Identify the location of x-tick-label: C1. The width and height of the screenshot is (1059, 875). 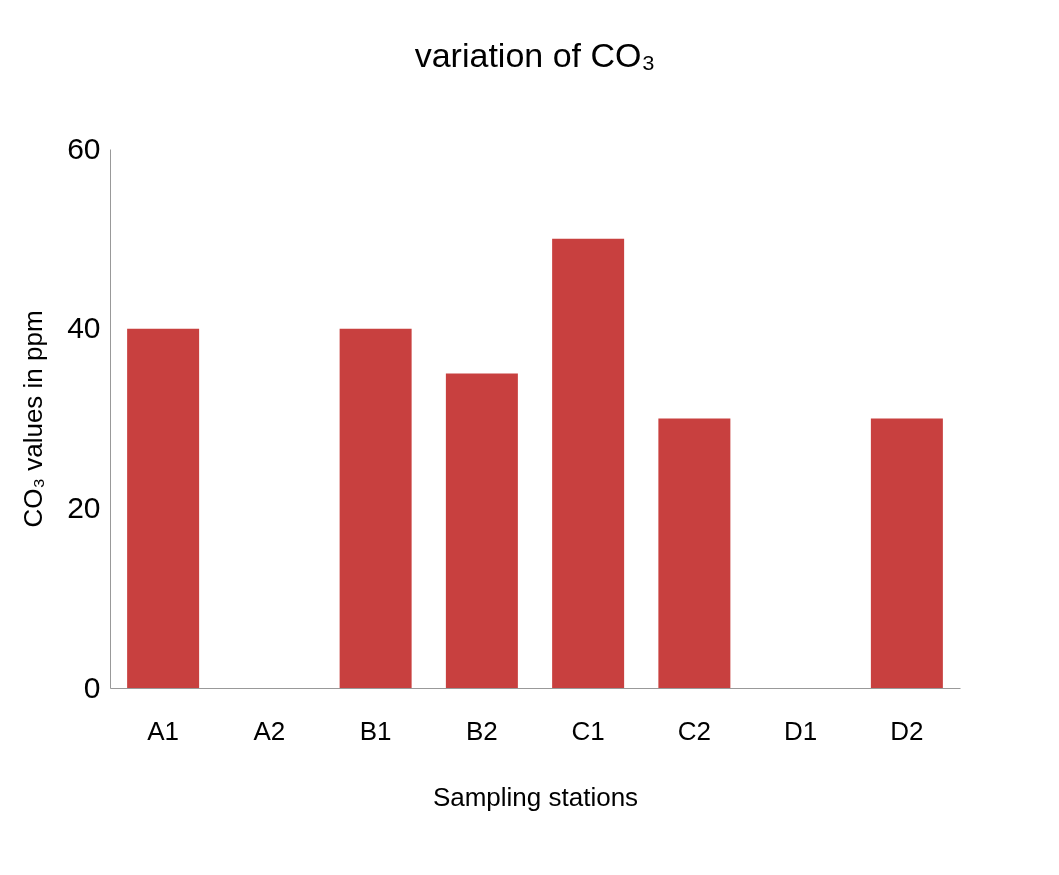
(588, 730).